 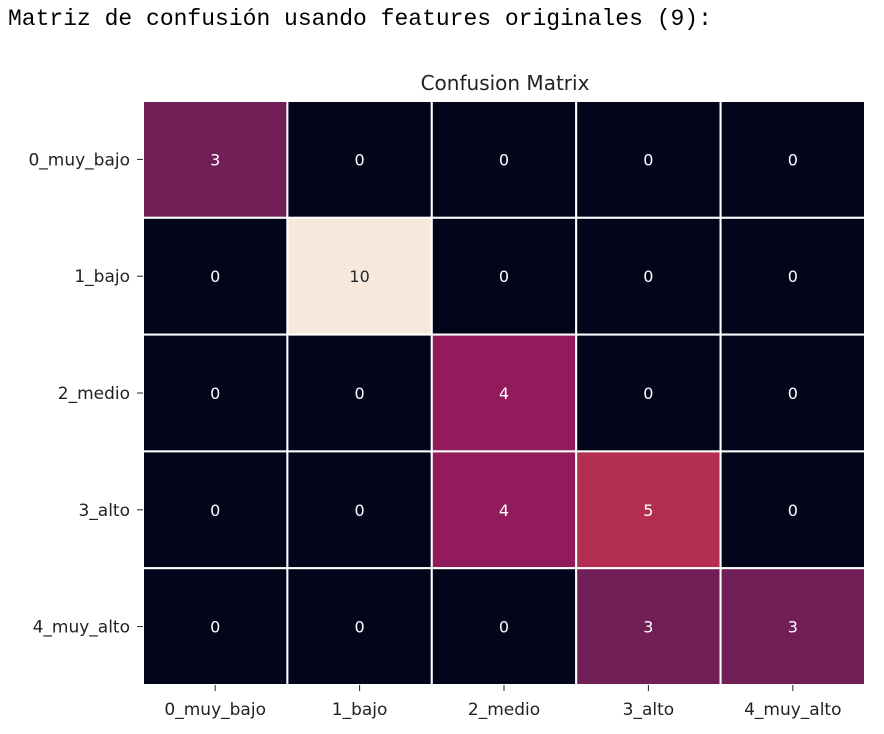 I want to click on y-tick-label: 0_muy_bajo, so click(x=79, y=160).